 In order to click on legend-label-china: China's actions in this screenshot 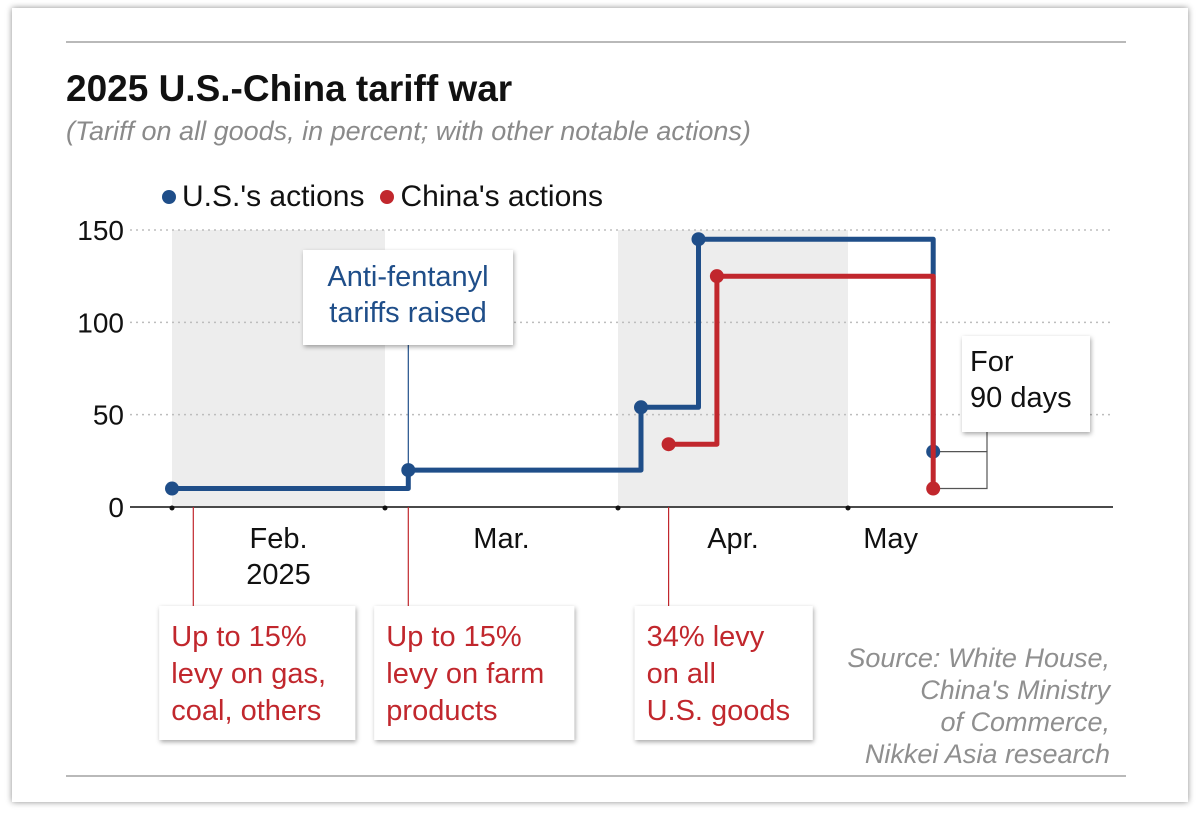, I will do `click(501, 196)`.